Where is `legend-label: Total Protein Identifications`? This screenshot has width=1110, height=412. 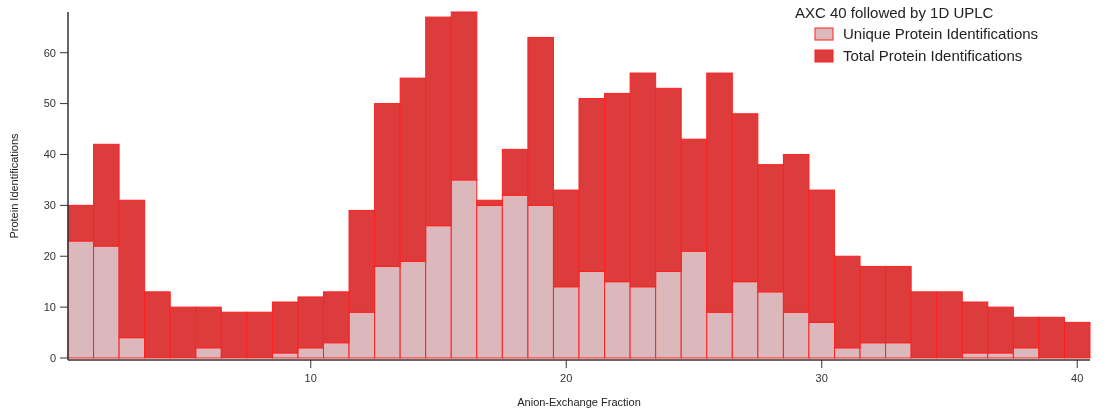
legend-label: Total Protein Identifications is located at coordinates (933, 55).